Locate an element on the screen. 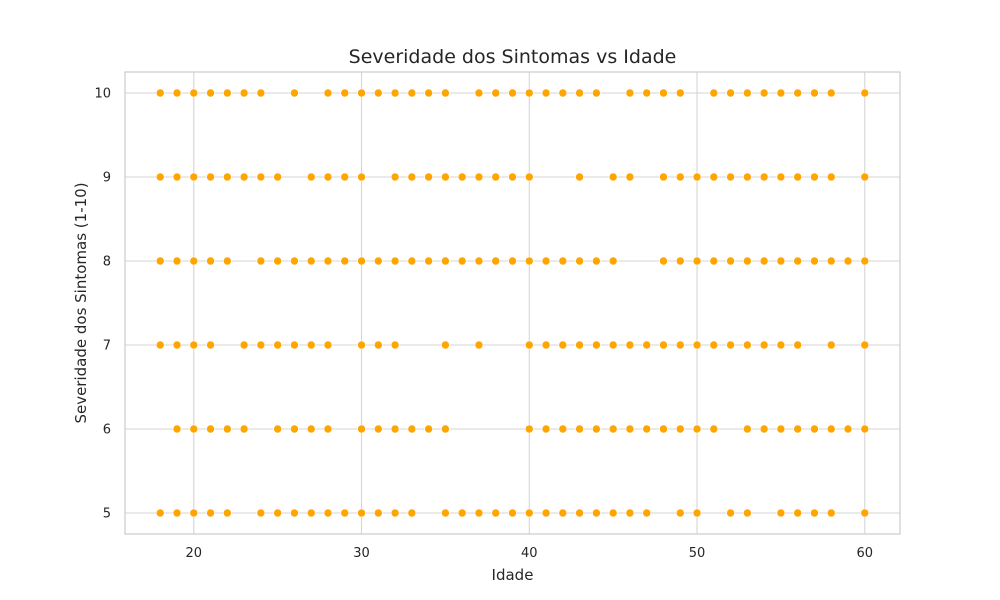  y-tick-label: 6 is located at coordinates (107, 430).